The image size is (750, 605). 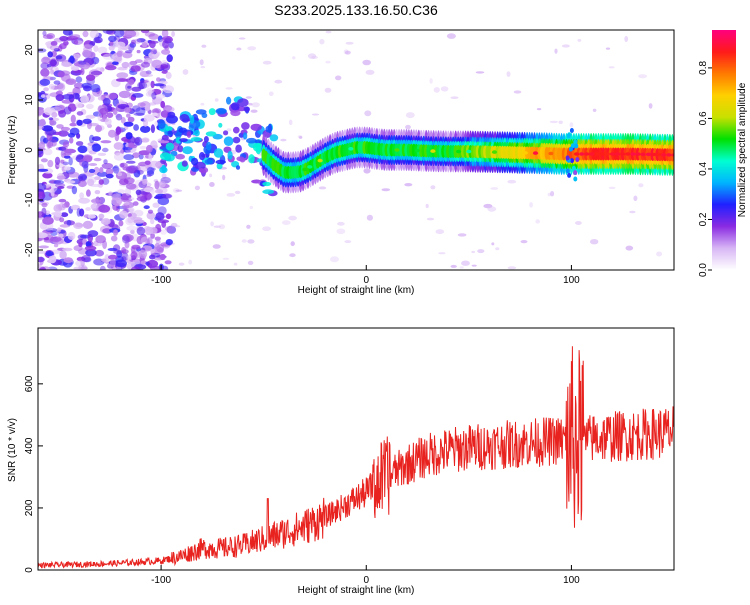 I want to click on figure-title: S233.2025.133.16.50.C36, so click(x=356, y=10).